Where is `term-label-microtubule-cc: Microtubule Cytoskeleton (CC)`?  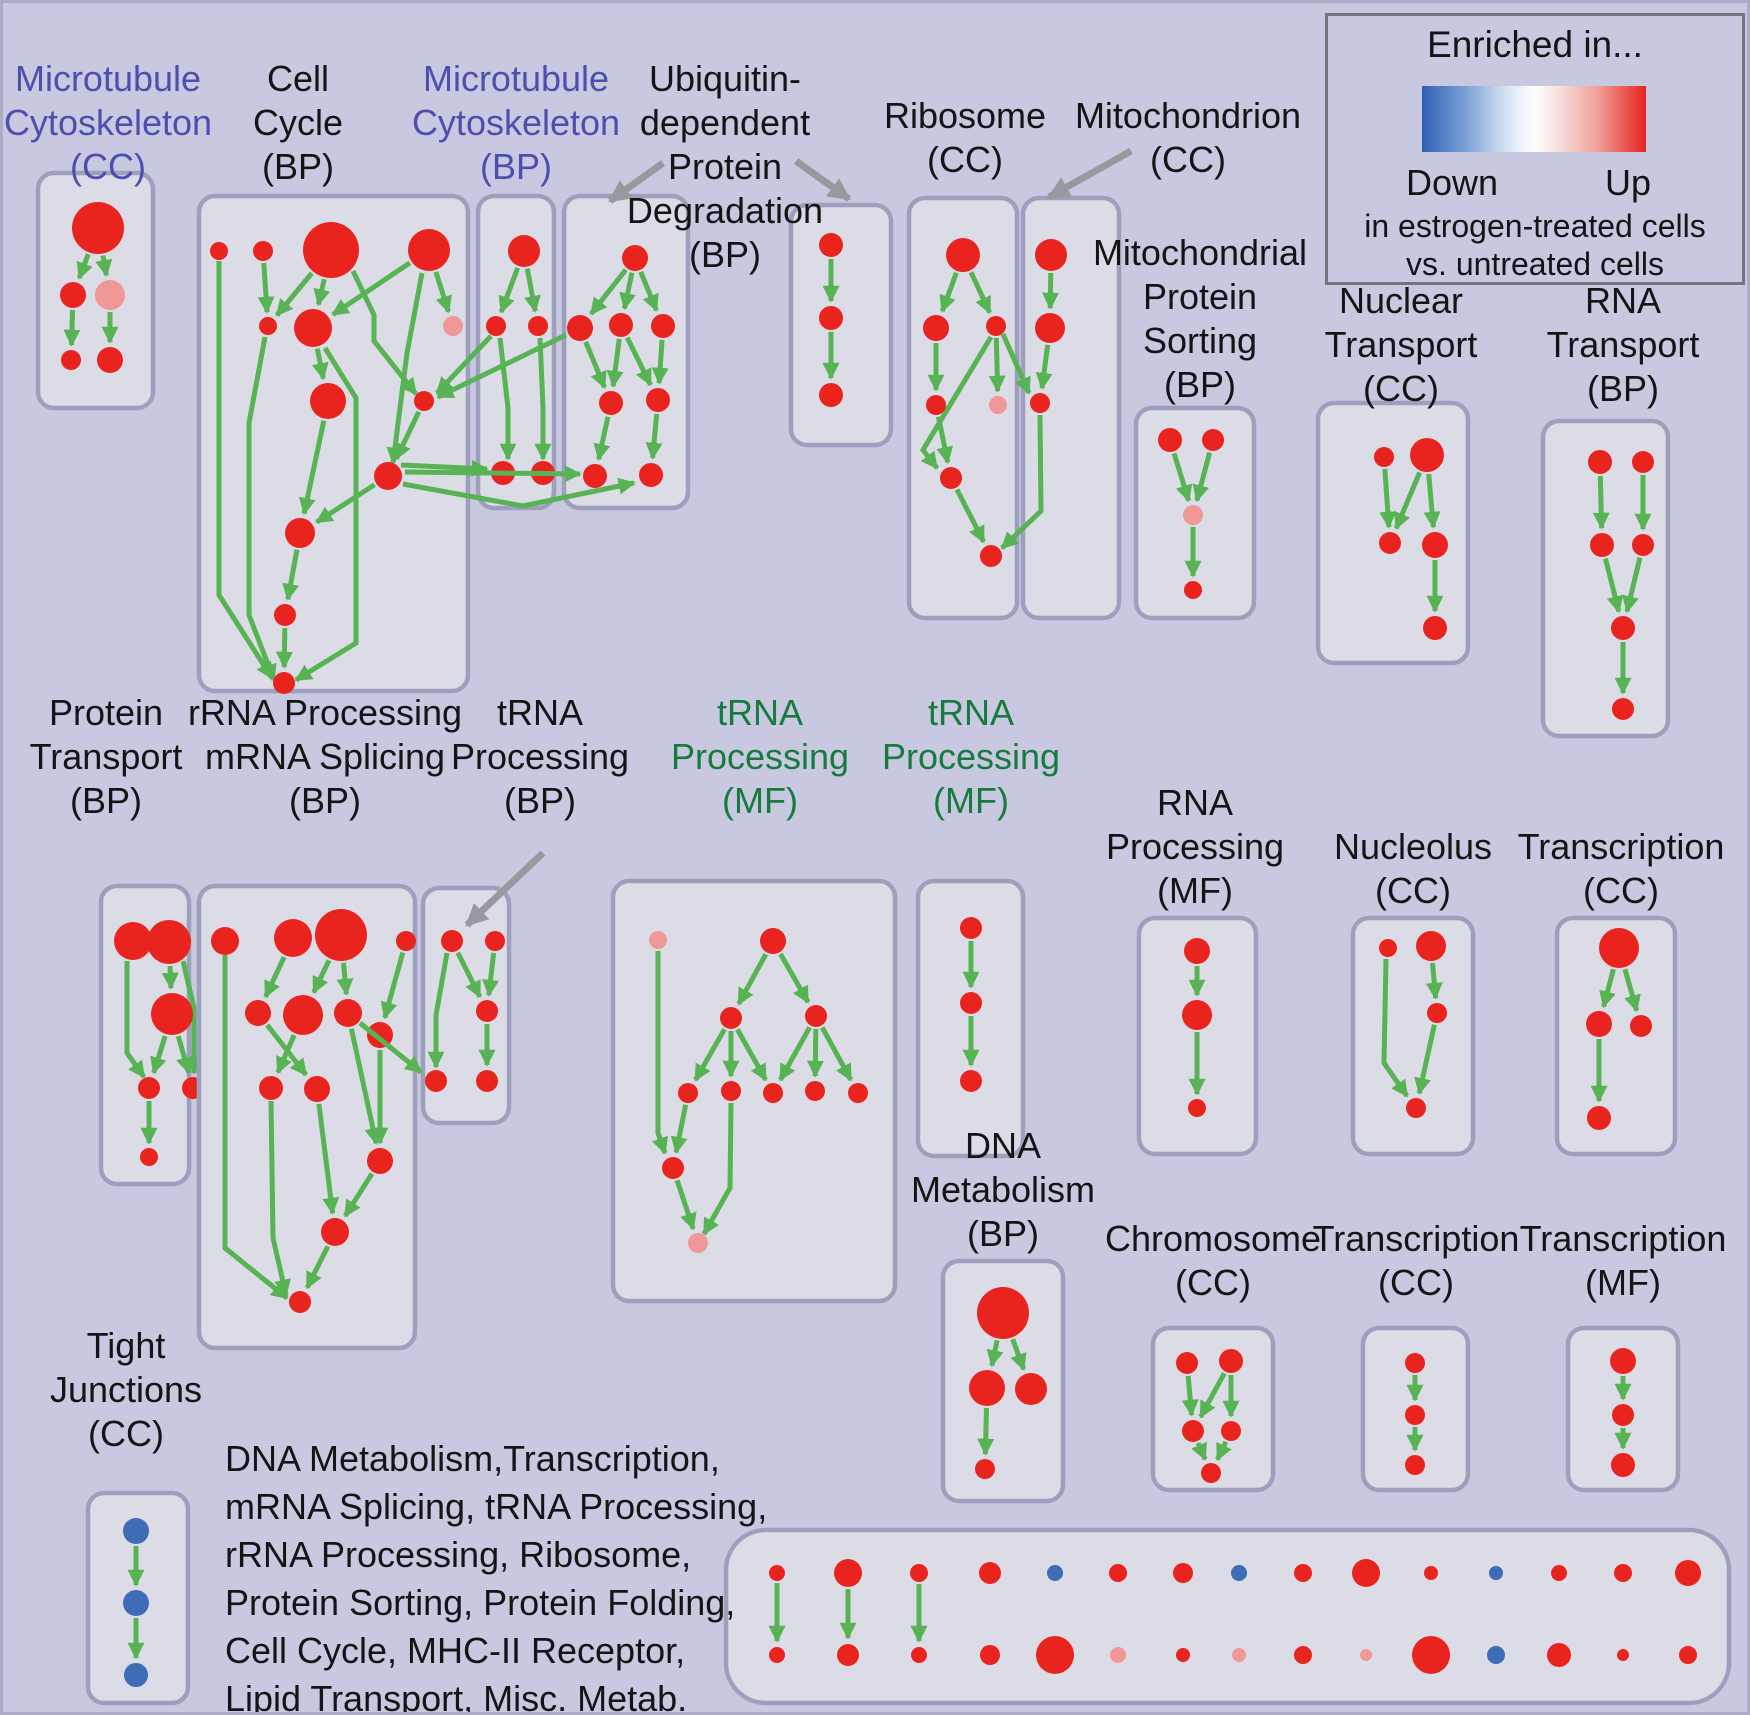
term-label-microtubule-cc: Microtubule Cytoskeleton (CC) is located at coordinates (108, 122).